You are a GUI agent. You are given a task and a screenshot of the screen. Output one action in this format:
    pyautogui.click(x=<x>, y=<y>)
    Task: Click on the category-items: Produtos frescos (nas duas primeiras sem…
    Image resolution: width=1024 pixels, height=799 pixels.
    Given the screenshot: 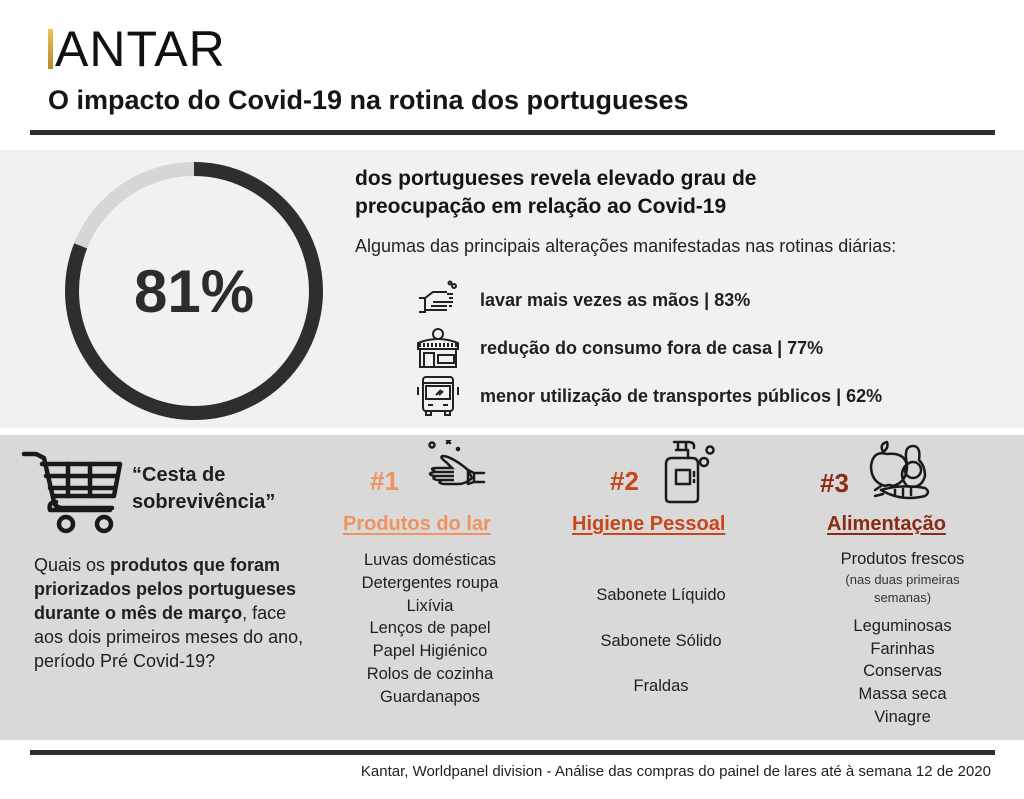 What is the action you would take?
    pyautogui.click(x=902, y=638)
    